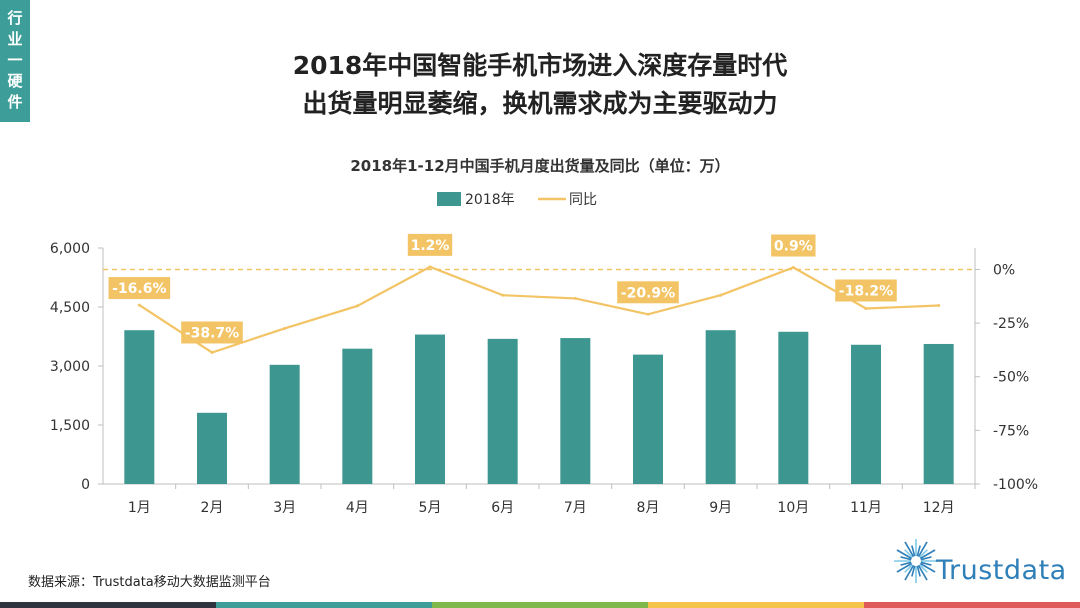 The width and height of the screenshot is (1080, 608). Describe the element at coordinates (15, 81) in the screenshot. I see `section-tab-char: 硬` at that location.